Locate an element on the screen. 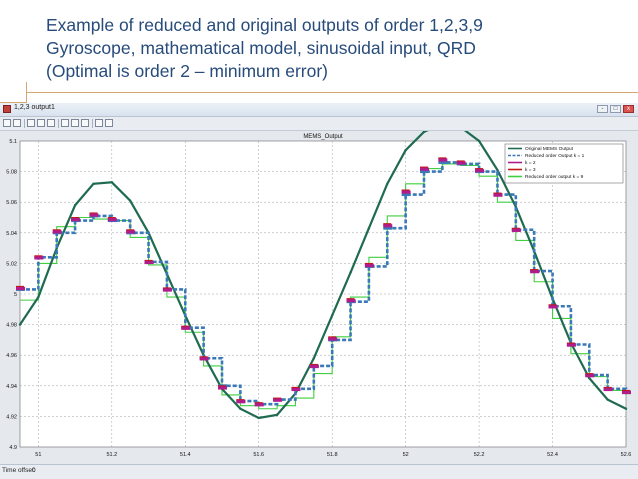  status-bar: Time offset: 0 is located at coordinates (319, 471).